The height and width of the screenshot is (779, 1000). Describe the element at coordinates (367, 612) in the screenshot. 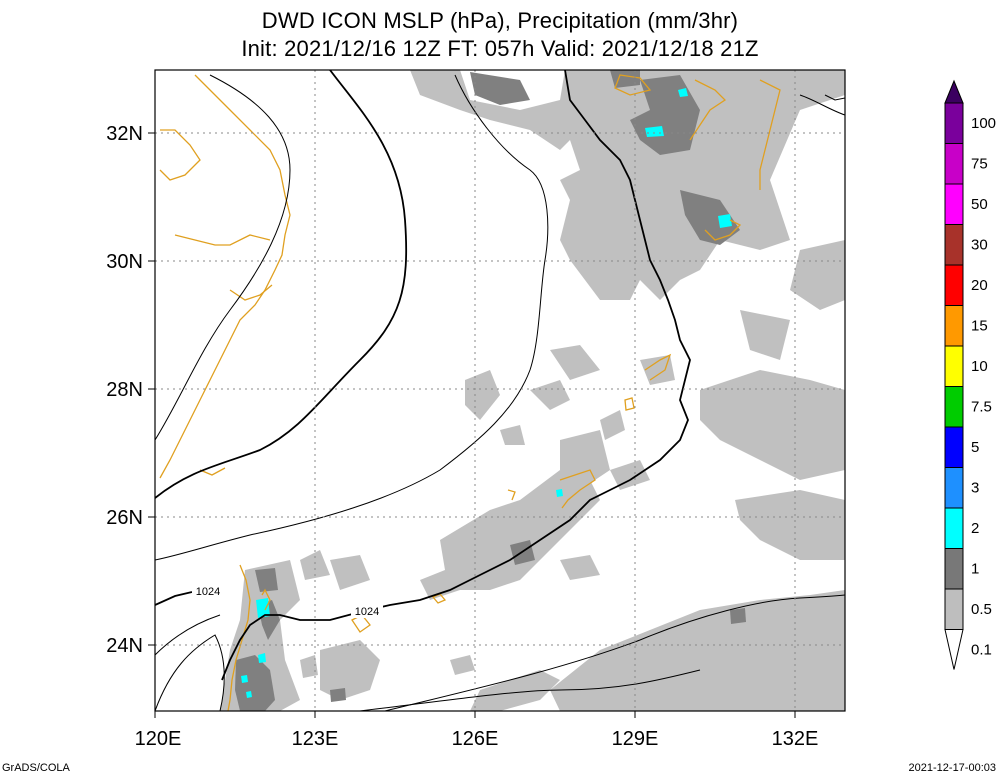

I see `contour-label-1024-south: 1024` at that location.